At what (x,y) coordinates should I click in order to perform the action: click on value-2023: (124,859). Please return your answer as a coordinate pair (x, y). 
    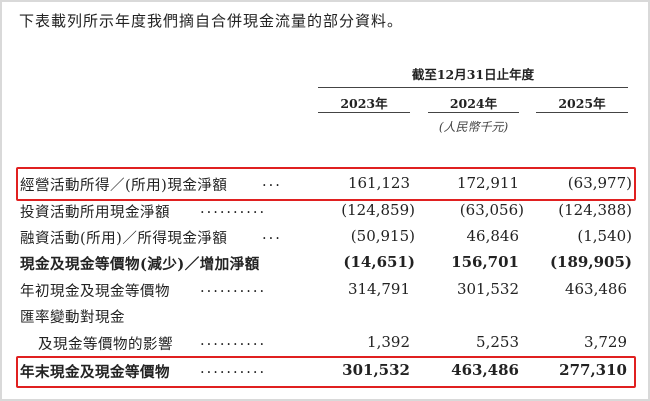
    Looking at the image, I should click on (378, 210).